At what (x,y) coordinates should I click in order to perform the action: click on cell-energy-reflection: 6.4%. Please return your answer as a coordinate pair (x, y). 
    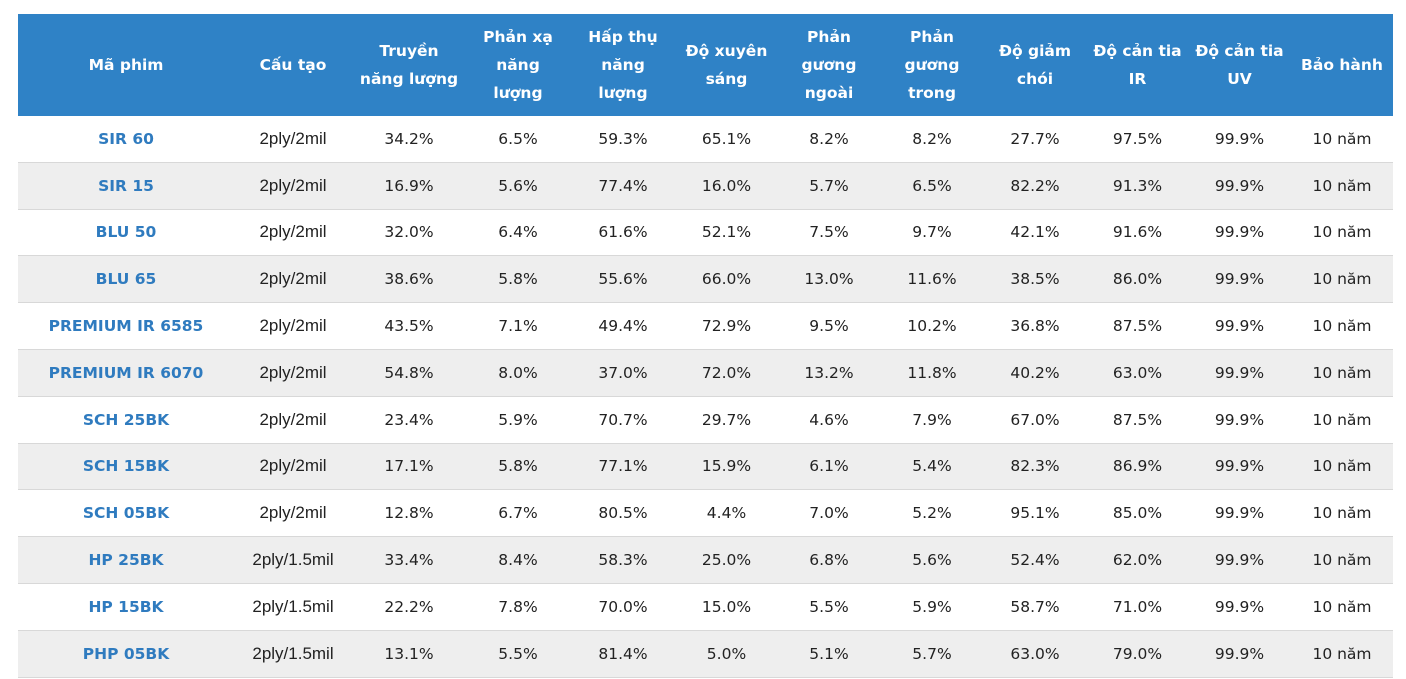
    Looking at the image, I should click on (518, 233).